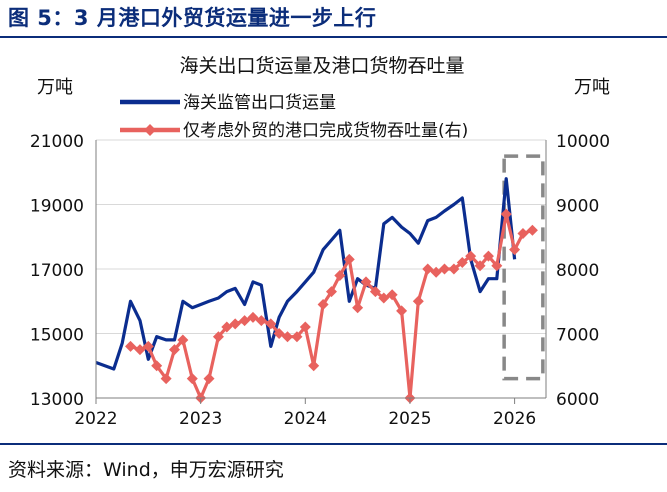 The image size is (667, 492). Describe the element at coordinates (57, 336) in the screenshot. I see `y-left-tick-label: 15000` at that location.